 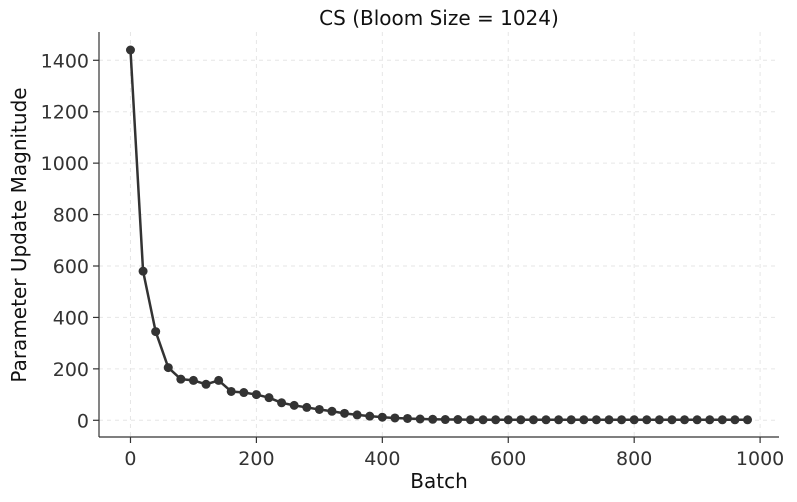 I want to click on y-tick-label: 0, so click(x=83, y=421).